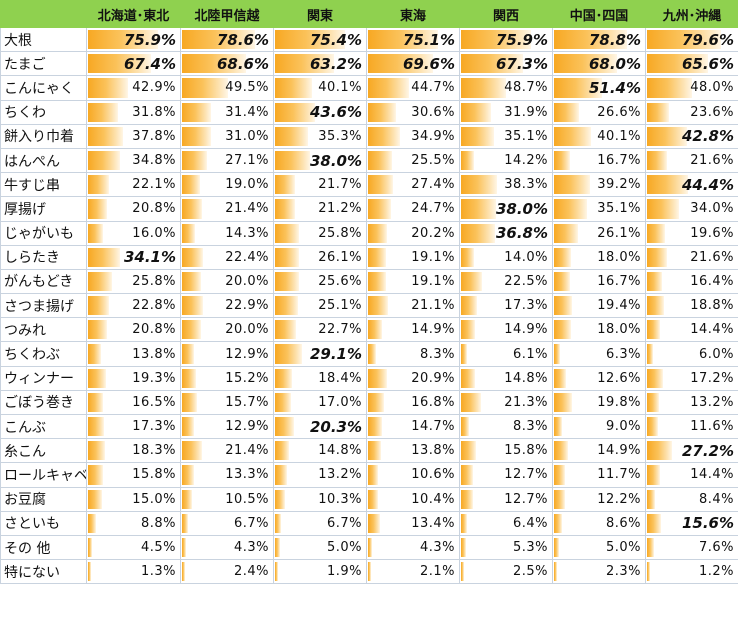 This screenshot has height=625, width=738. I want to click on value-text: 2.4%, so click(251, 572).